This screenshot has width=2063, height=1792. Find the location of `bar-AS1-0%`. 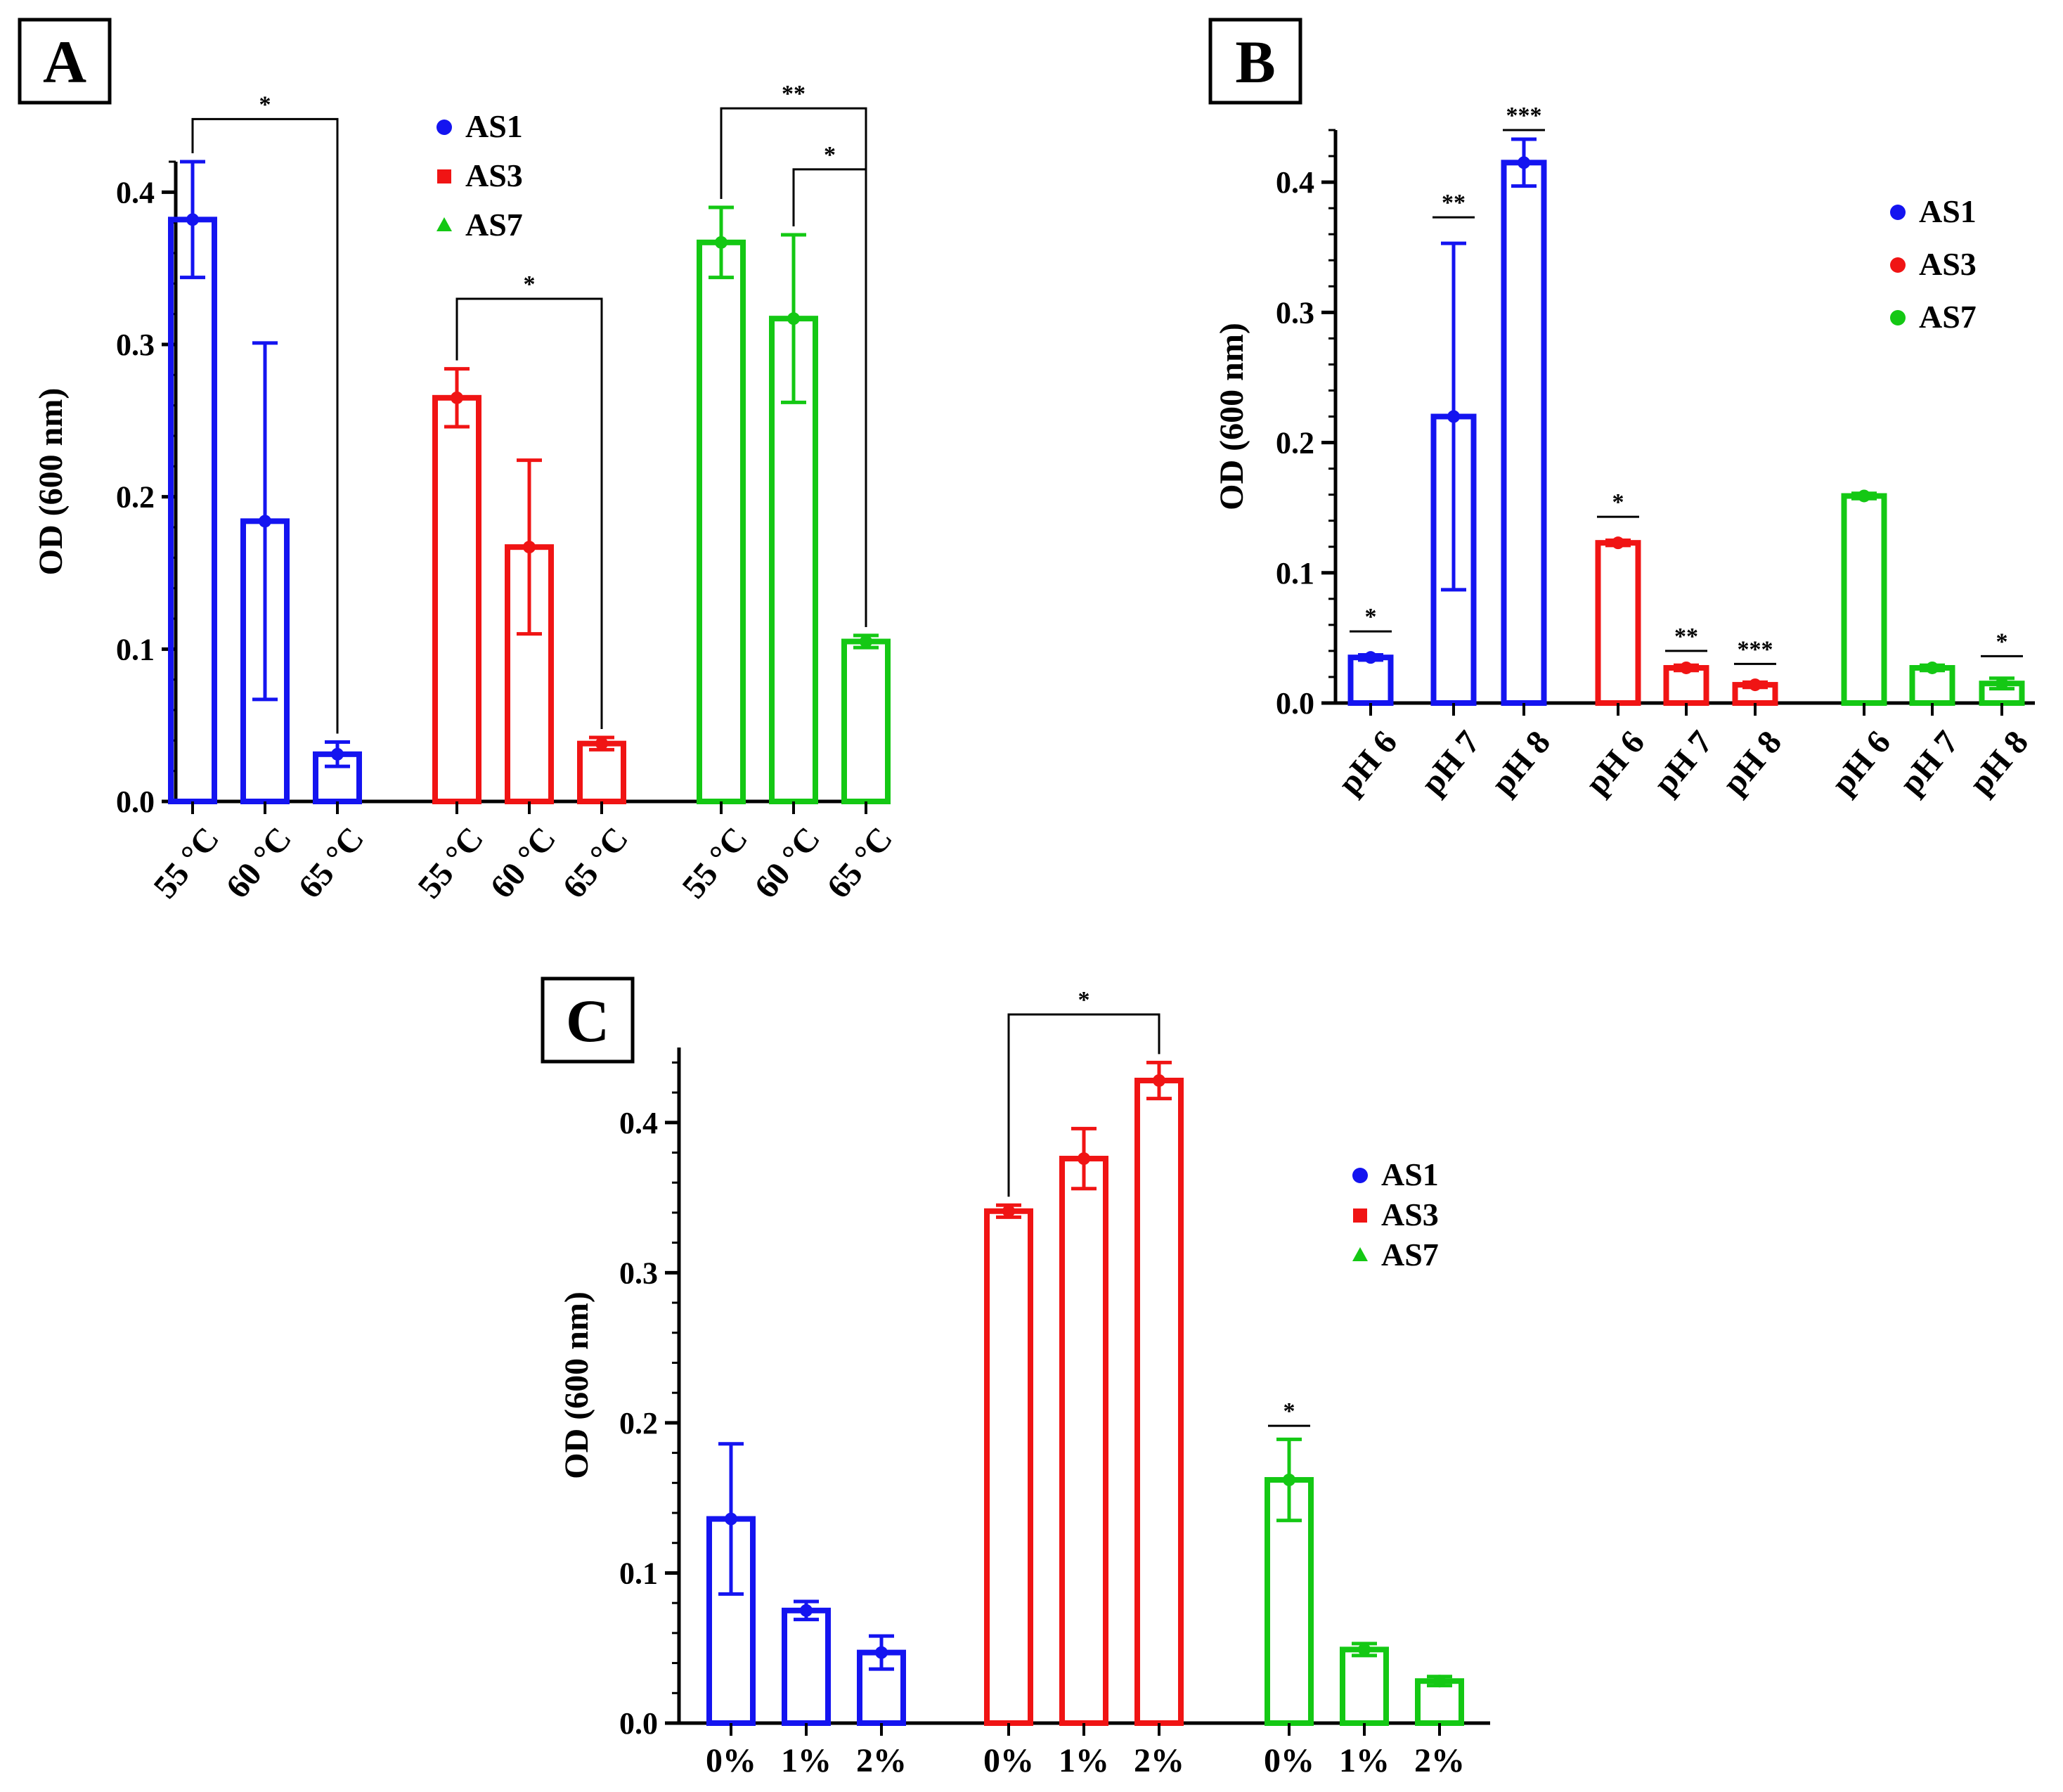

bar-AS1-0% is located at coordinates (731, 1584).